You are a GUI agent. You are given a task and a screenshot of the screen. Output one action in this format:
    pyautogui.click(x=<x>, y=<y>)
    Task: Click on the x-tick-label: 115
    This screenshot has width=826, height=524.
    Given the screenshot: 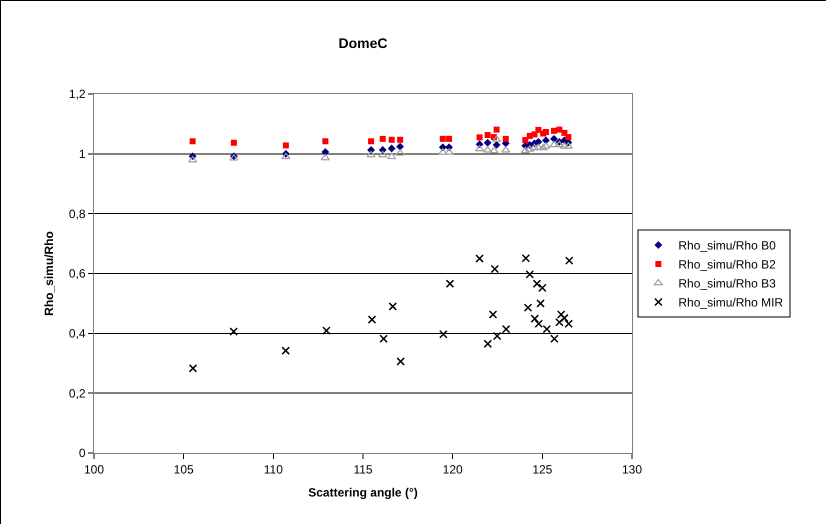 What is the action you would take?
    pyautogui.click(x=363, y=469)
    